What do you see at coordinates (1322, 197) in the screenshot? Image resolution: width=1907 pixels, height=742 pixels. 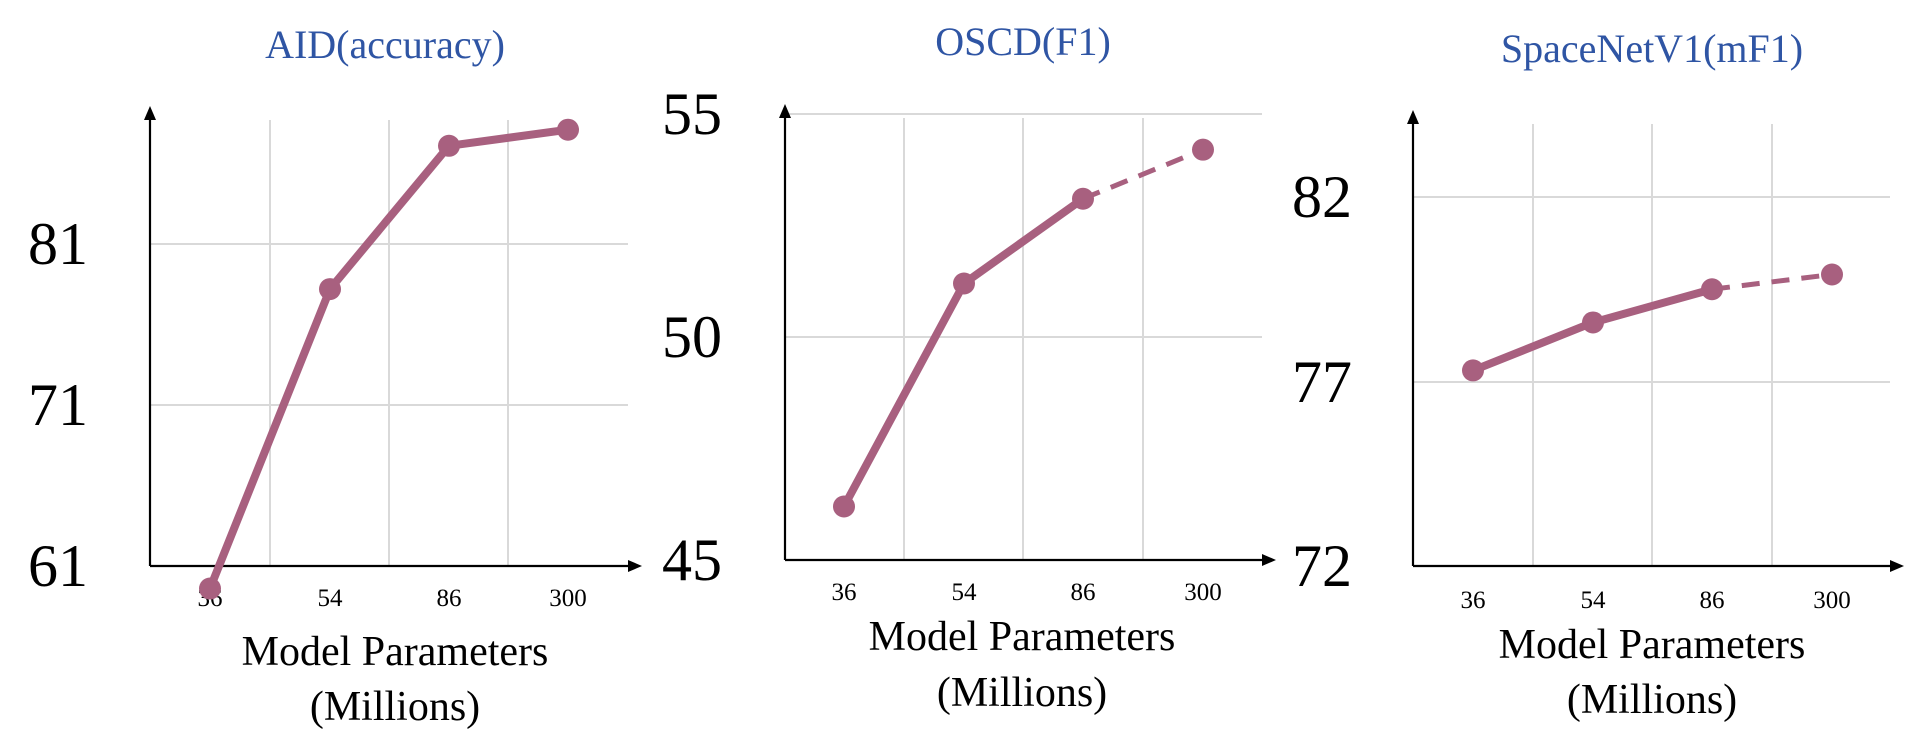 I see `y-tick-label: 82` at bounding box center [1322, 197].